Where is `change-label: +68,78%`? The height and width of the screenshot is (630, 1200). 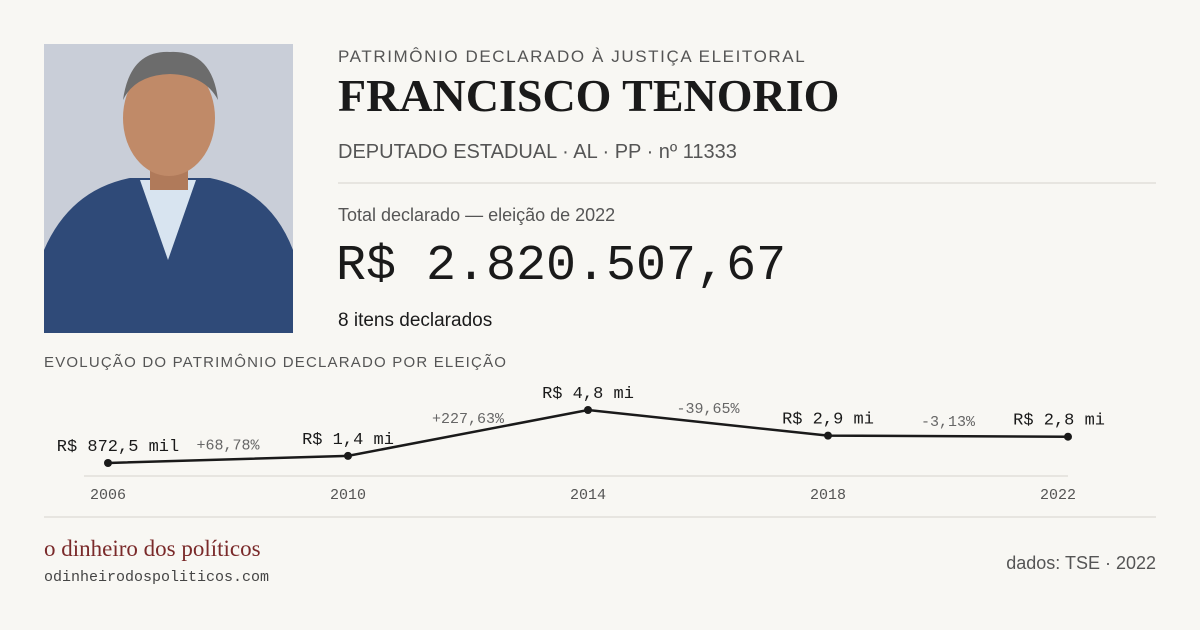
change-label: +68,78% is located at coordinates (228, 445).